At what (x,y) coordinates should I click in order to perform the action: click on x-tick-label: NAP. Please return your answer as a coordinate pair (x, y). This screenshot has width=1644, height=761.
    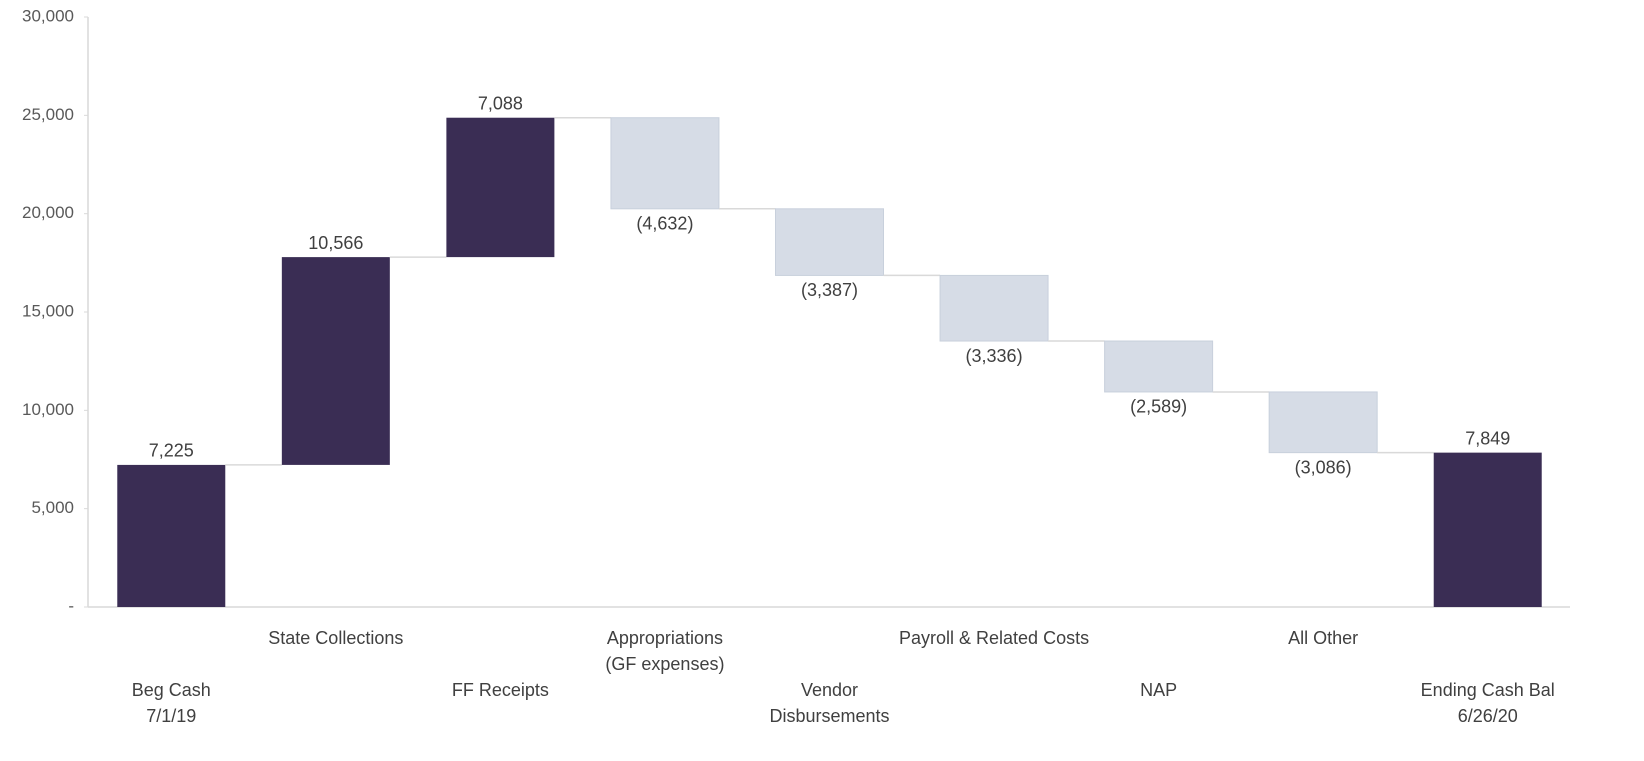
    Looking at the image, I should click on (1159, 690).